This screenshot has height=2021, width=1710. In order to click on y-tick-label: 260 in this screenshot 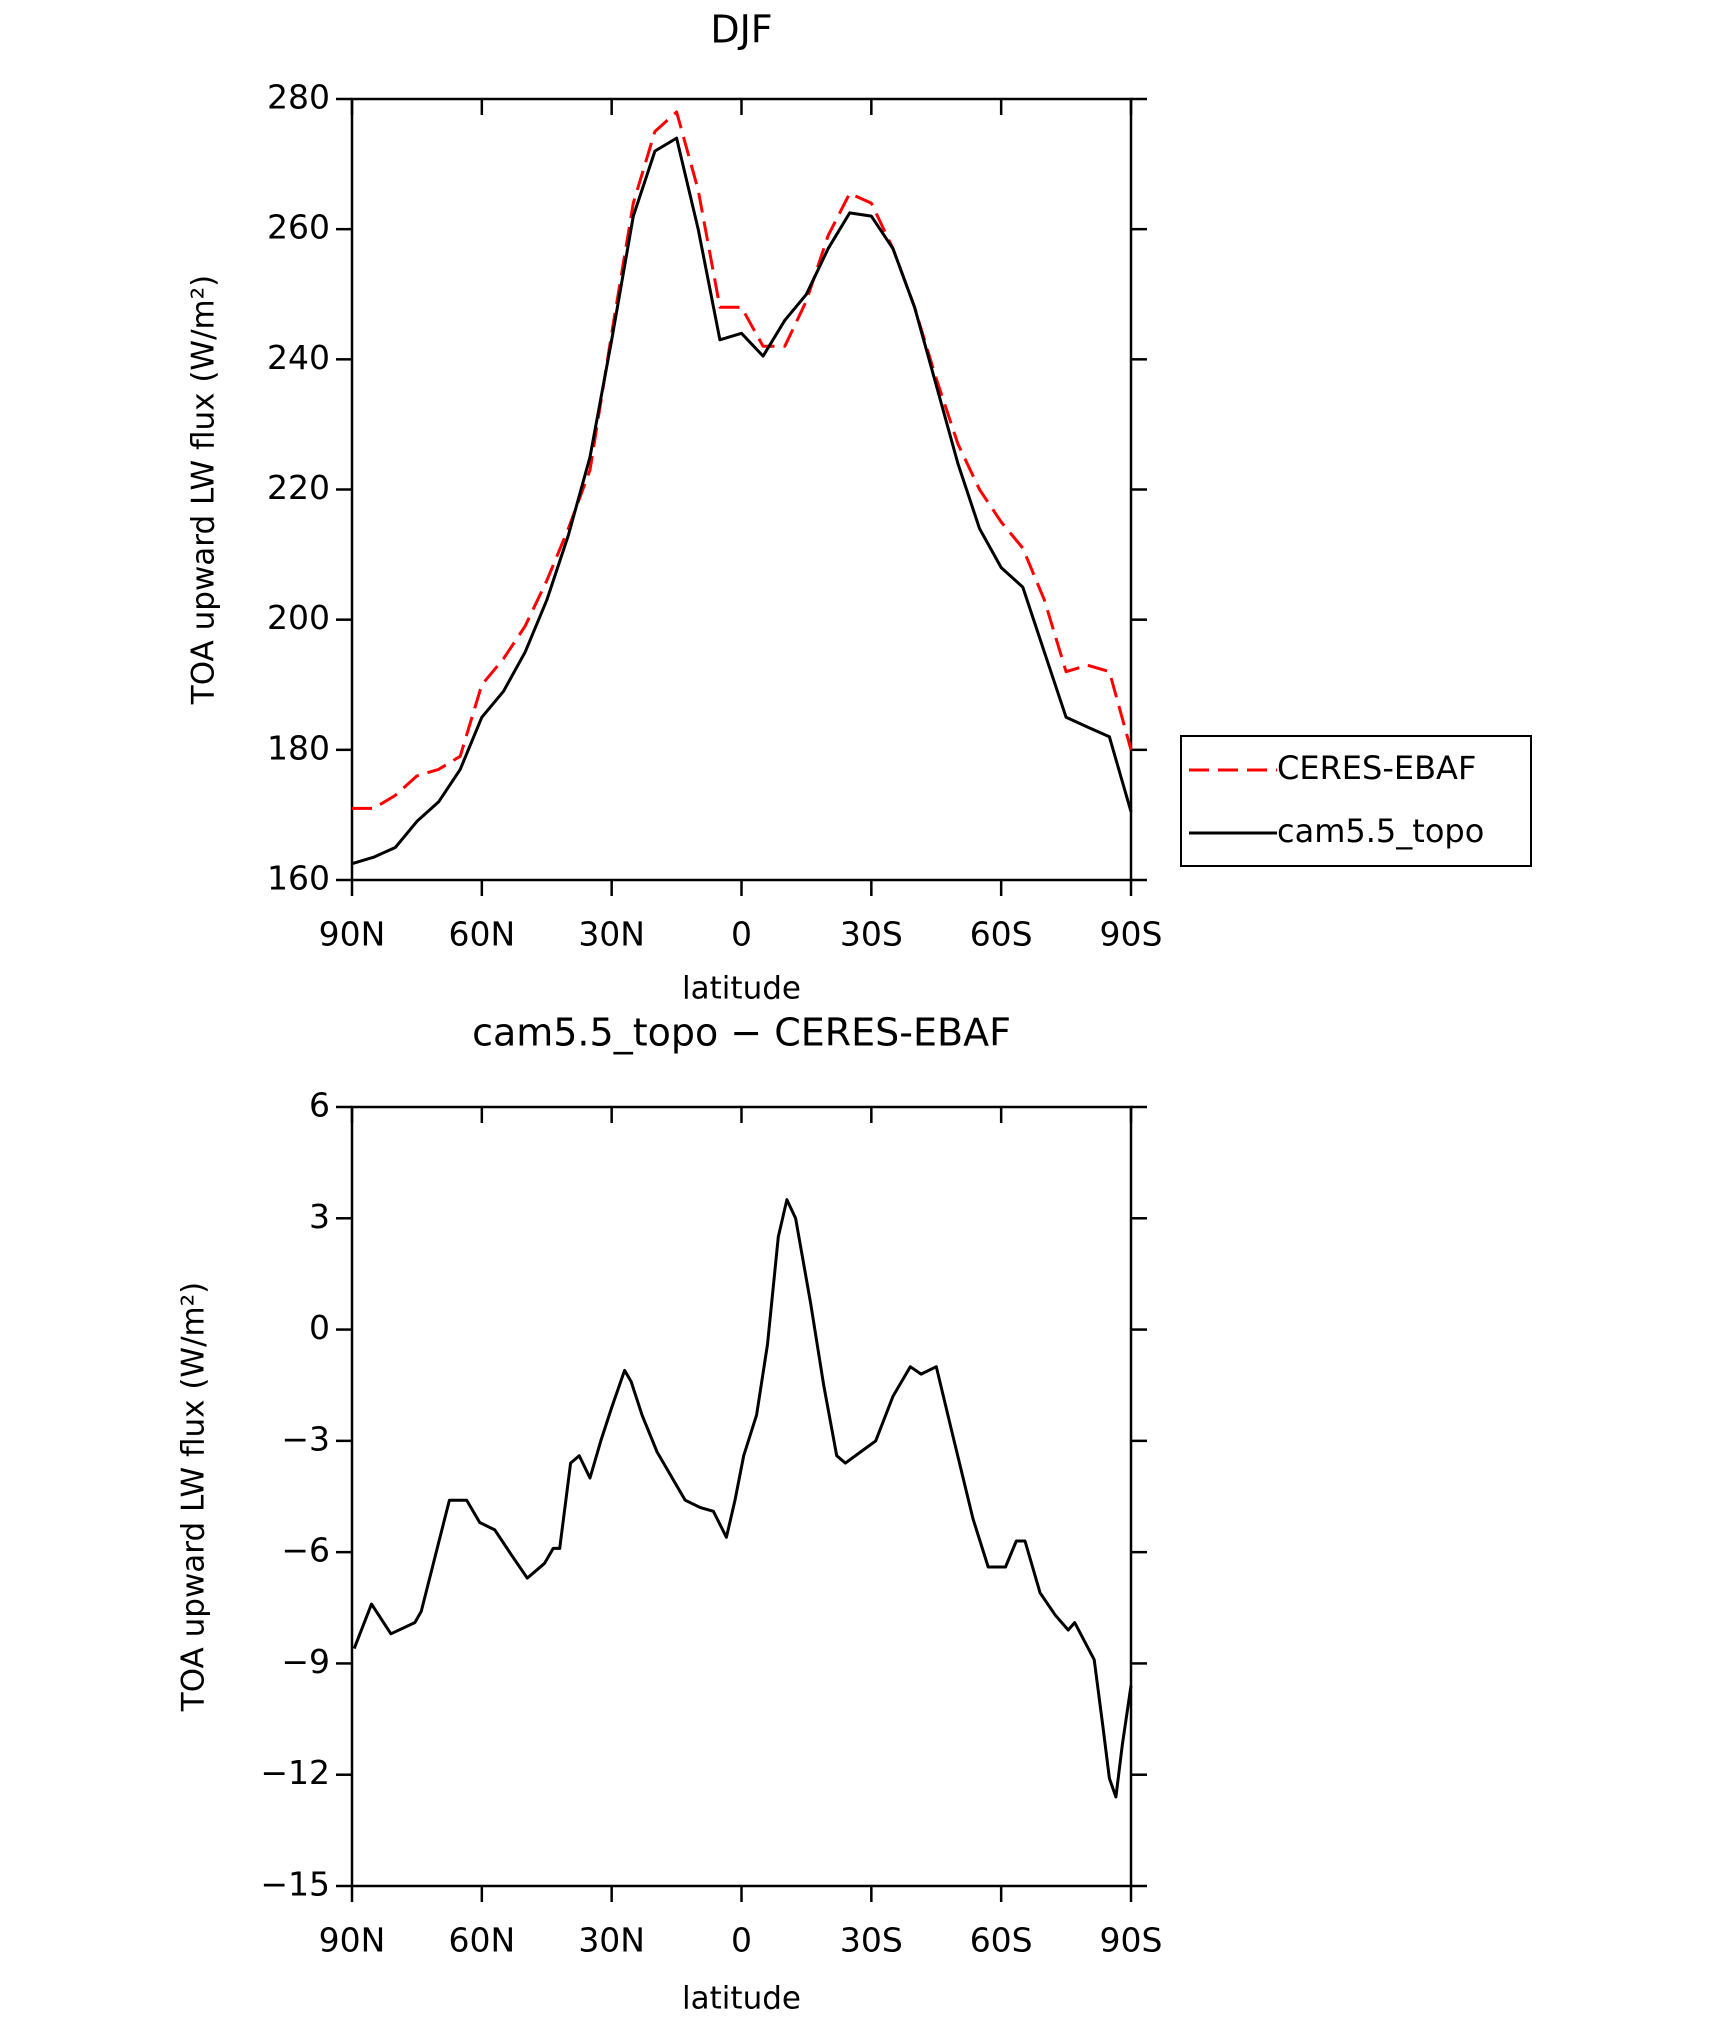, I will do `click(298, 227)`.